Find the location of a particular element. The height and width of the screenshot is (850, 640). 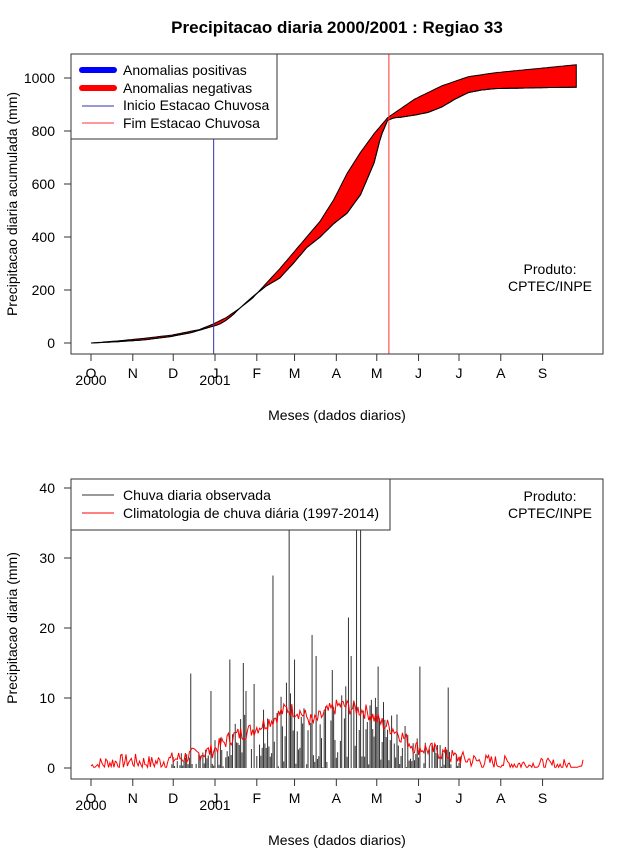

daily-produto-source: CPTEC/INPE is located at coordinates (550, 513).